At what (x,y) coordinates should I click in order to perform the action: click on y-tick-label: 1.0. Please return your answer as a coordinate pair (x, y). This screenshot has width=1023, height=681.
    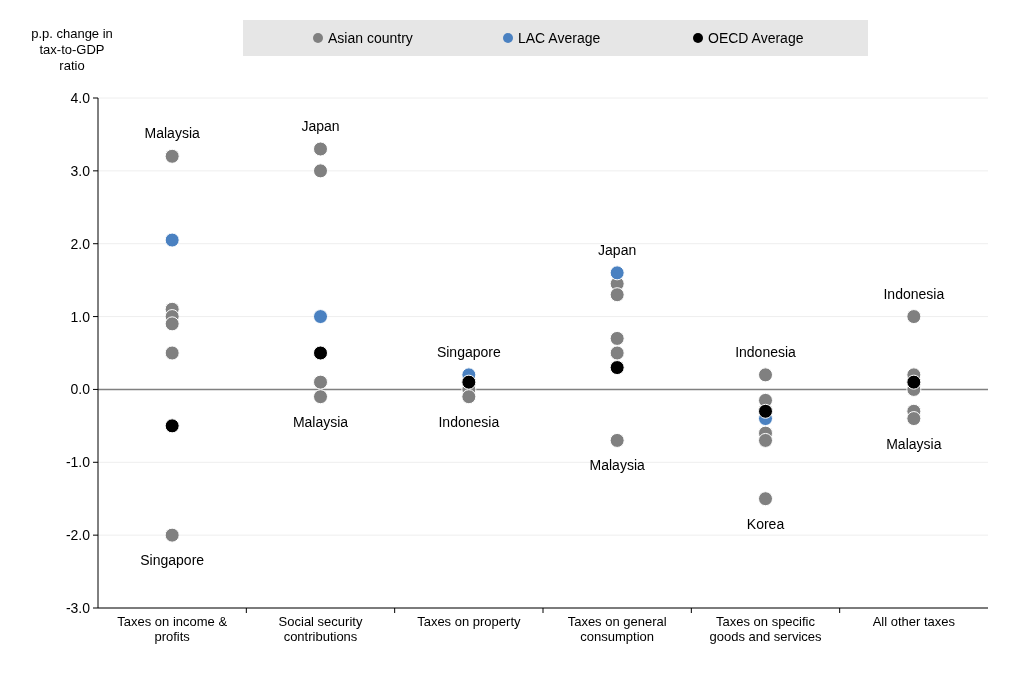
    Looking at the image, I should click on (80, 316).